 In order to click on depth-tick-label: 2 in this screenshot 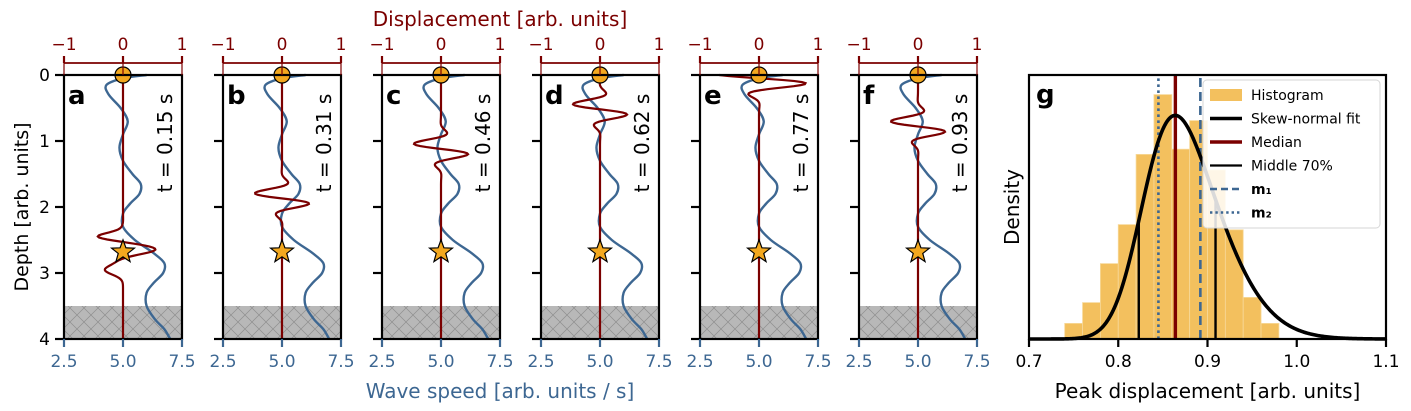, I will do `click(44, 208)`.